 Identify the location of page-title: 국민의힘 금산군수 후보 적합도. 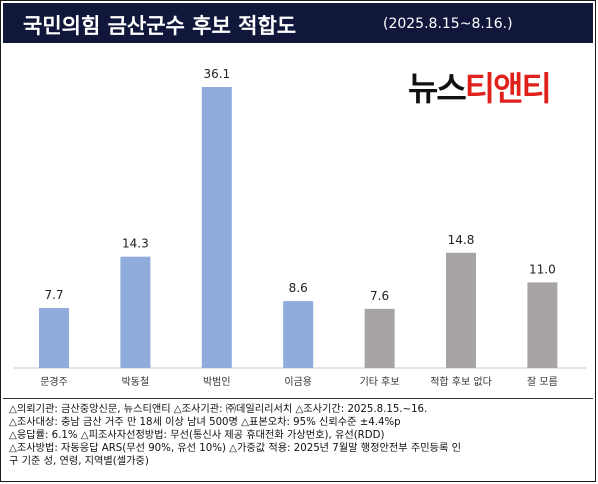
(160, 26).